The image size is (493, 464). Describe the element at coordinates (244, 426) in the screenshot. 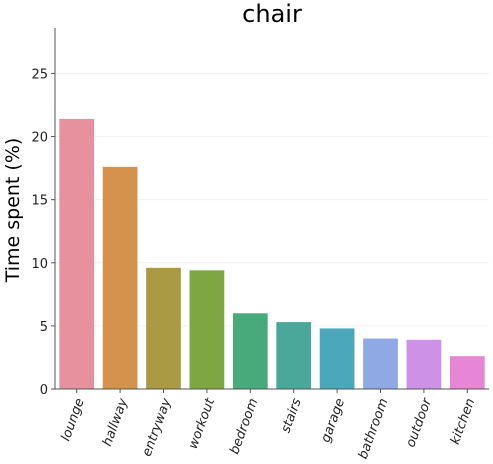

I see `x-tick-label: bedroom` at that location.